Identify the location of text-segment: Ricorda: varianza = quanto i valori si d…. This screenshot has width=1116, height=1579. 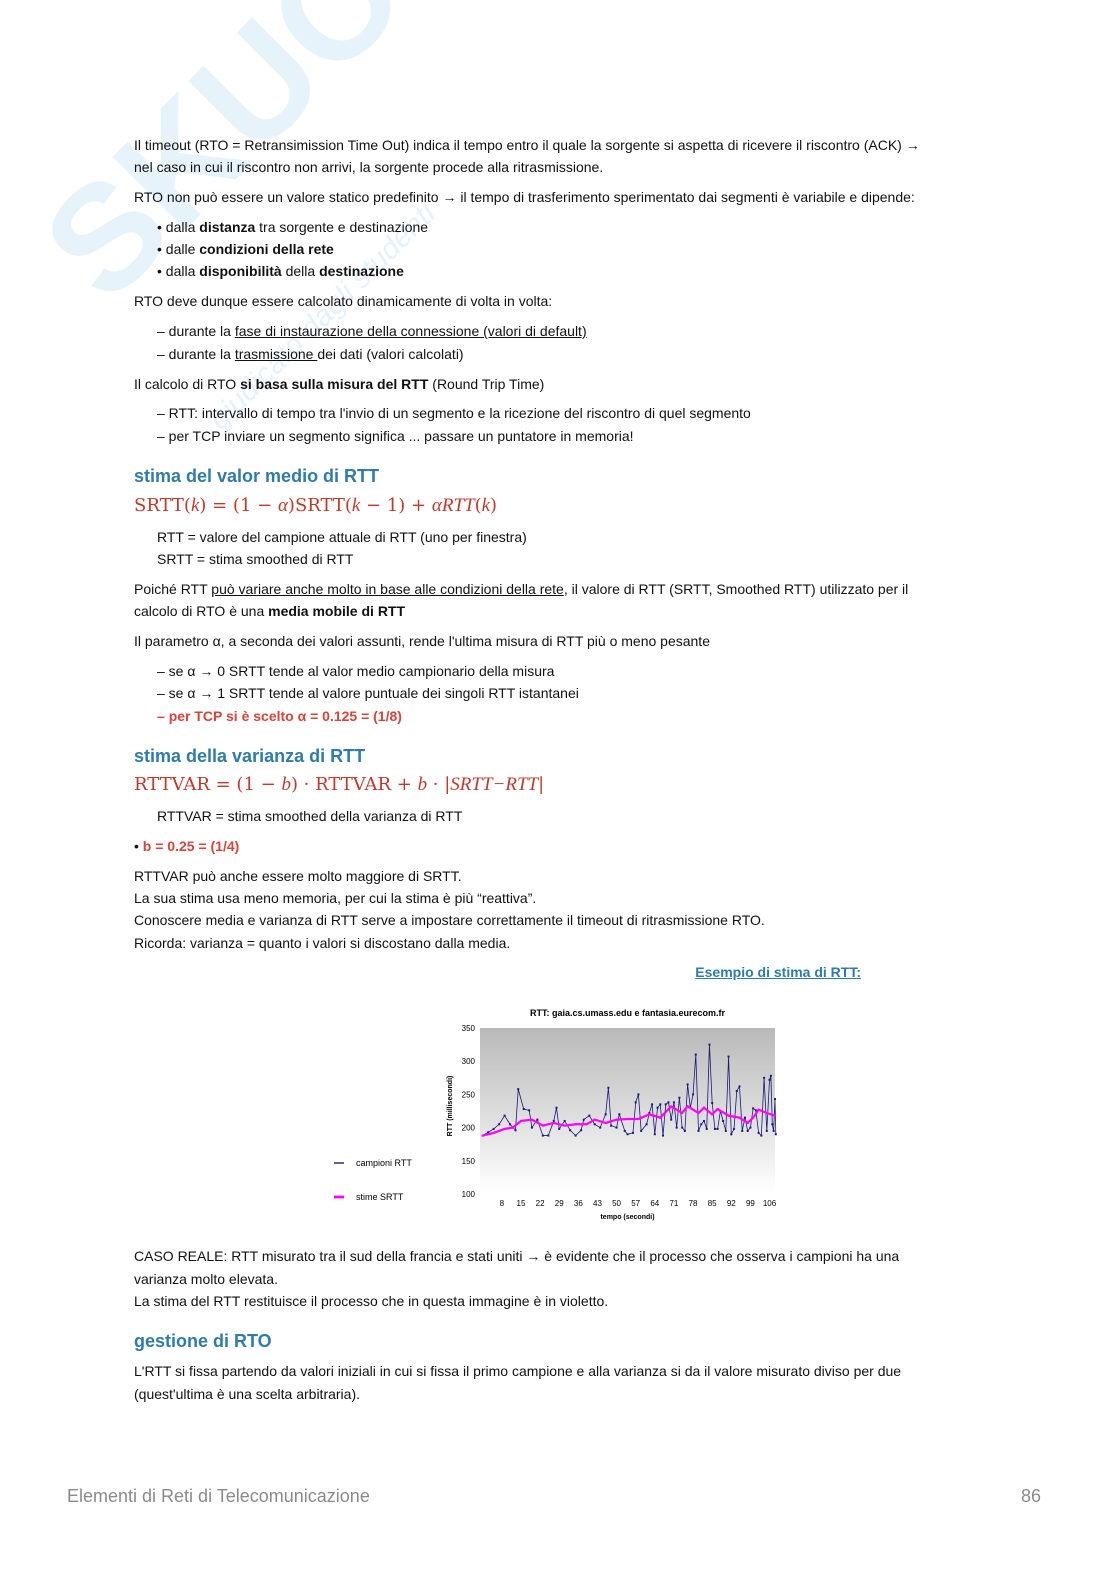
(322, 943).